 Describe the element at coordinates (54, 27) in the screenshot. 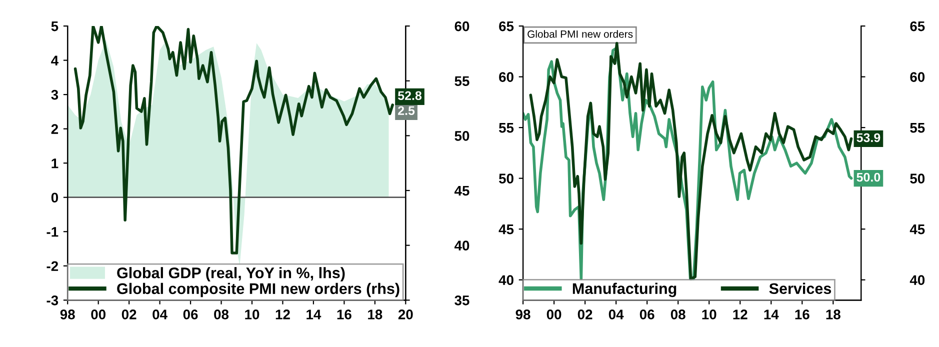

I see `y-tick-label: 5` at that location.